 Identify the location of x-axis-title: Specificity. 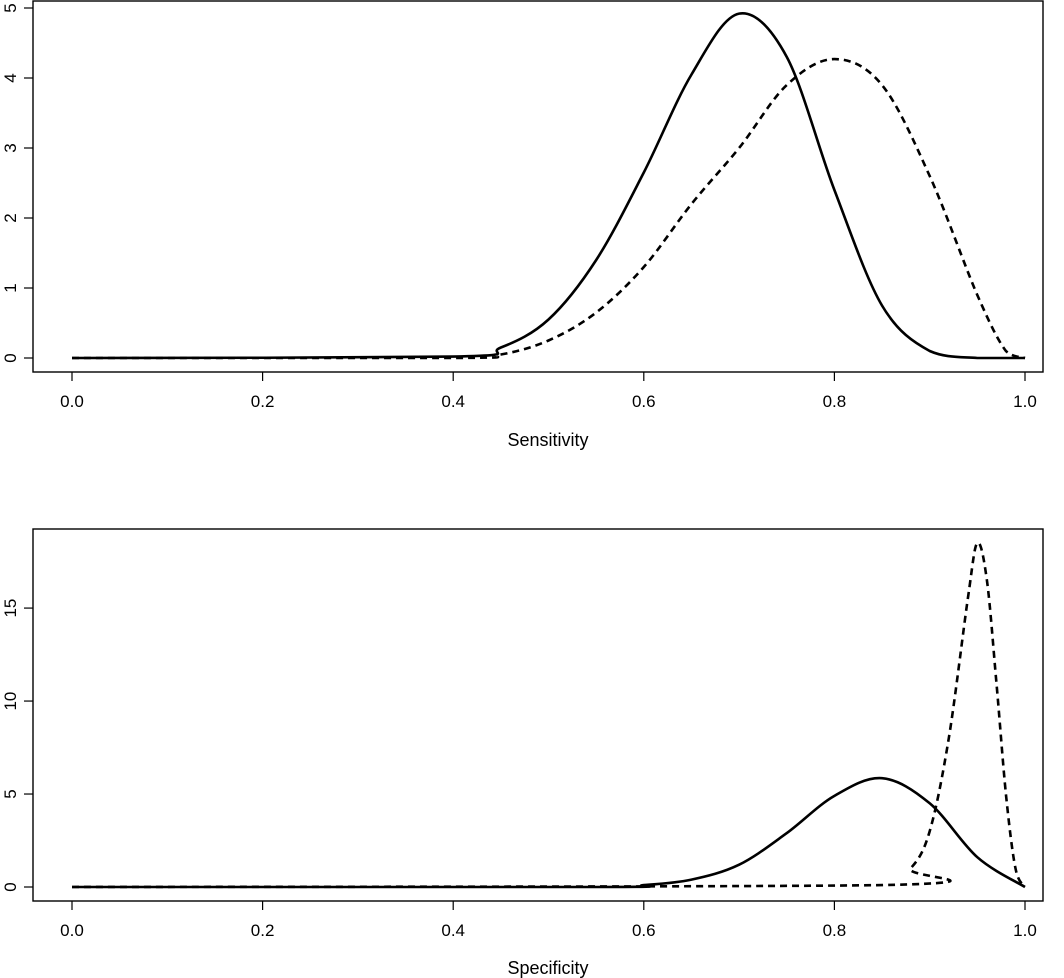
(547, 968).